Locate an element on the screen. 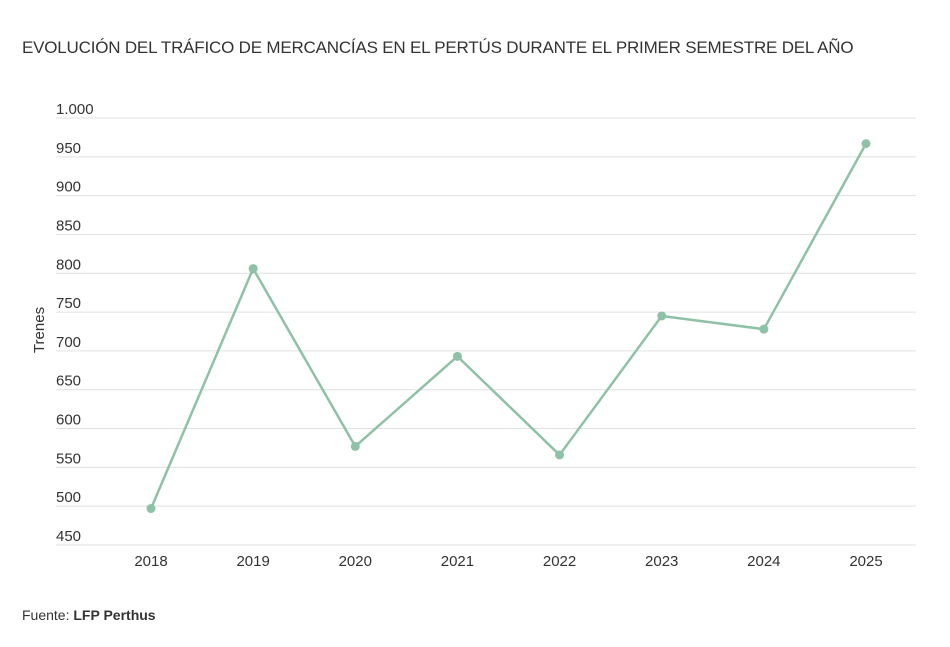  x-axis-ticks: 2018 2019 2020 2021 2022 2023 2024 2025 is located at coordinates (508, 561).